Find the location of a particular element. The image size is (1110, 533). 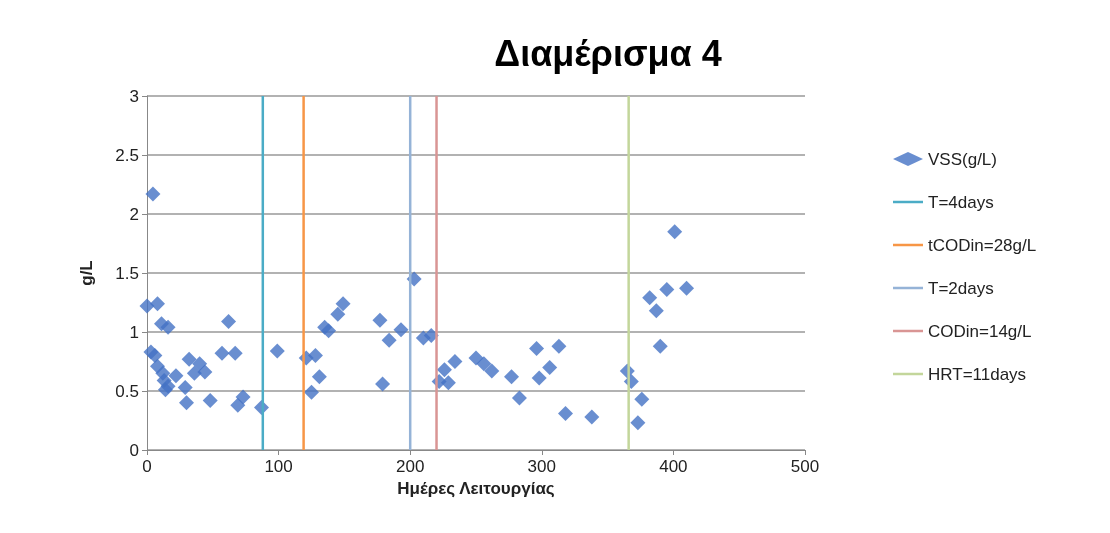

legend-label: CODin=14g/L is located at coordinates (980, 331).